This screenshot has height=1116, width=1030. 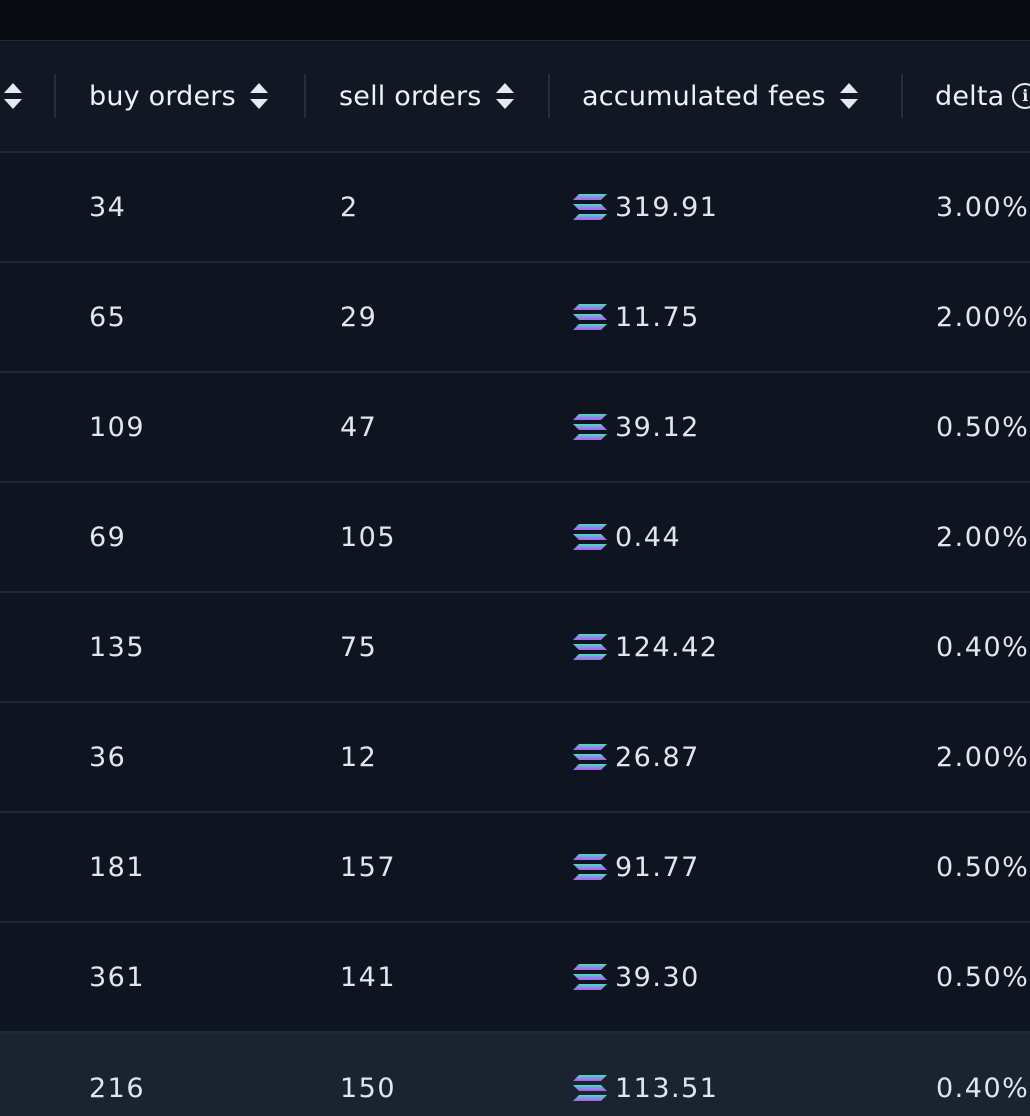 I want to click on header-buy-orders-label: buy orders, so click(x=162, y=96).